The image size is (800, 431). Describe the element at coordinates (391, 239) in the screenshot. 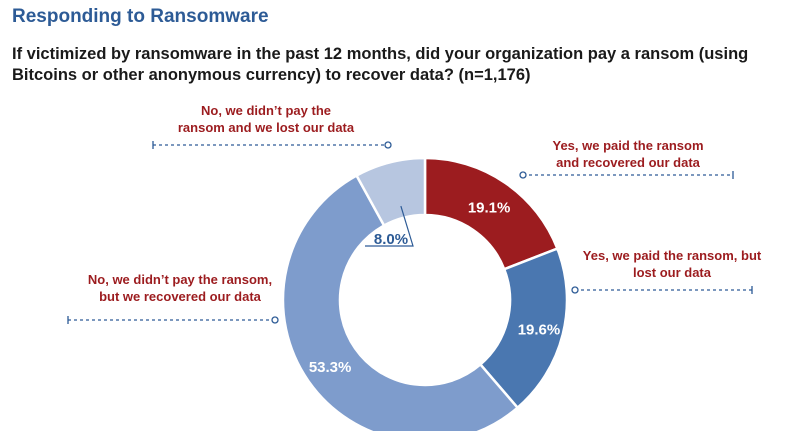

I see `slice-percent-label: 8.0%` at that location.